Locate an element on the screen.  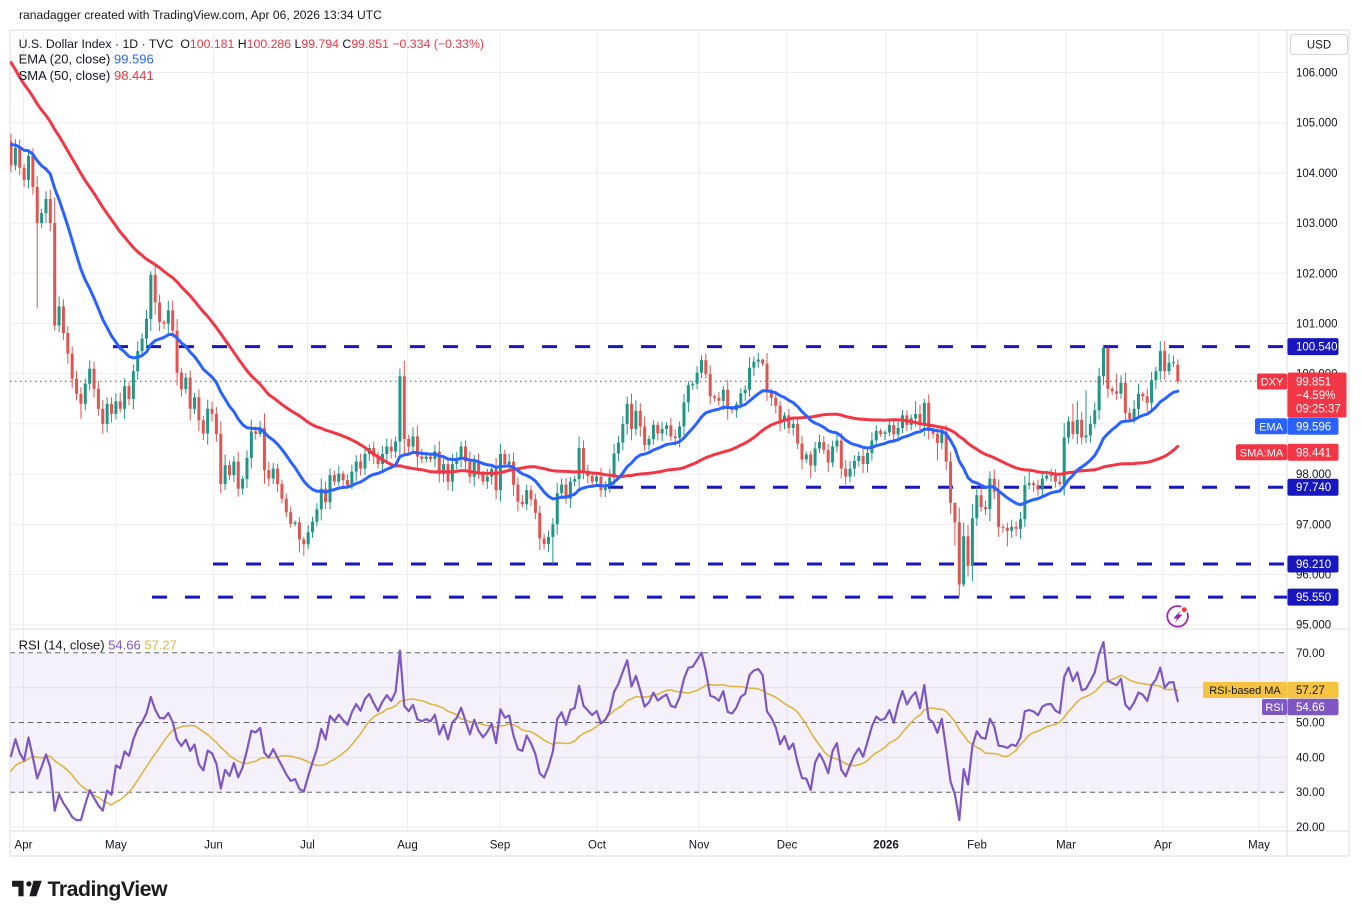
svg-text: Feb is located at coordinates (977, 846).